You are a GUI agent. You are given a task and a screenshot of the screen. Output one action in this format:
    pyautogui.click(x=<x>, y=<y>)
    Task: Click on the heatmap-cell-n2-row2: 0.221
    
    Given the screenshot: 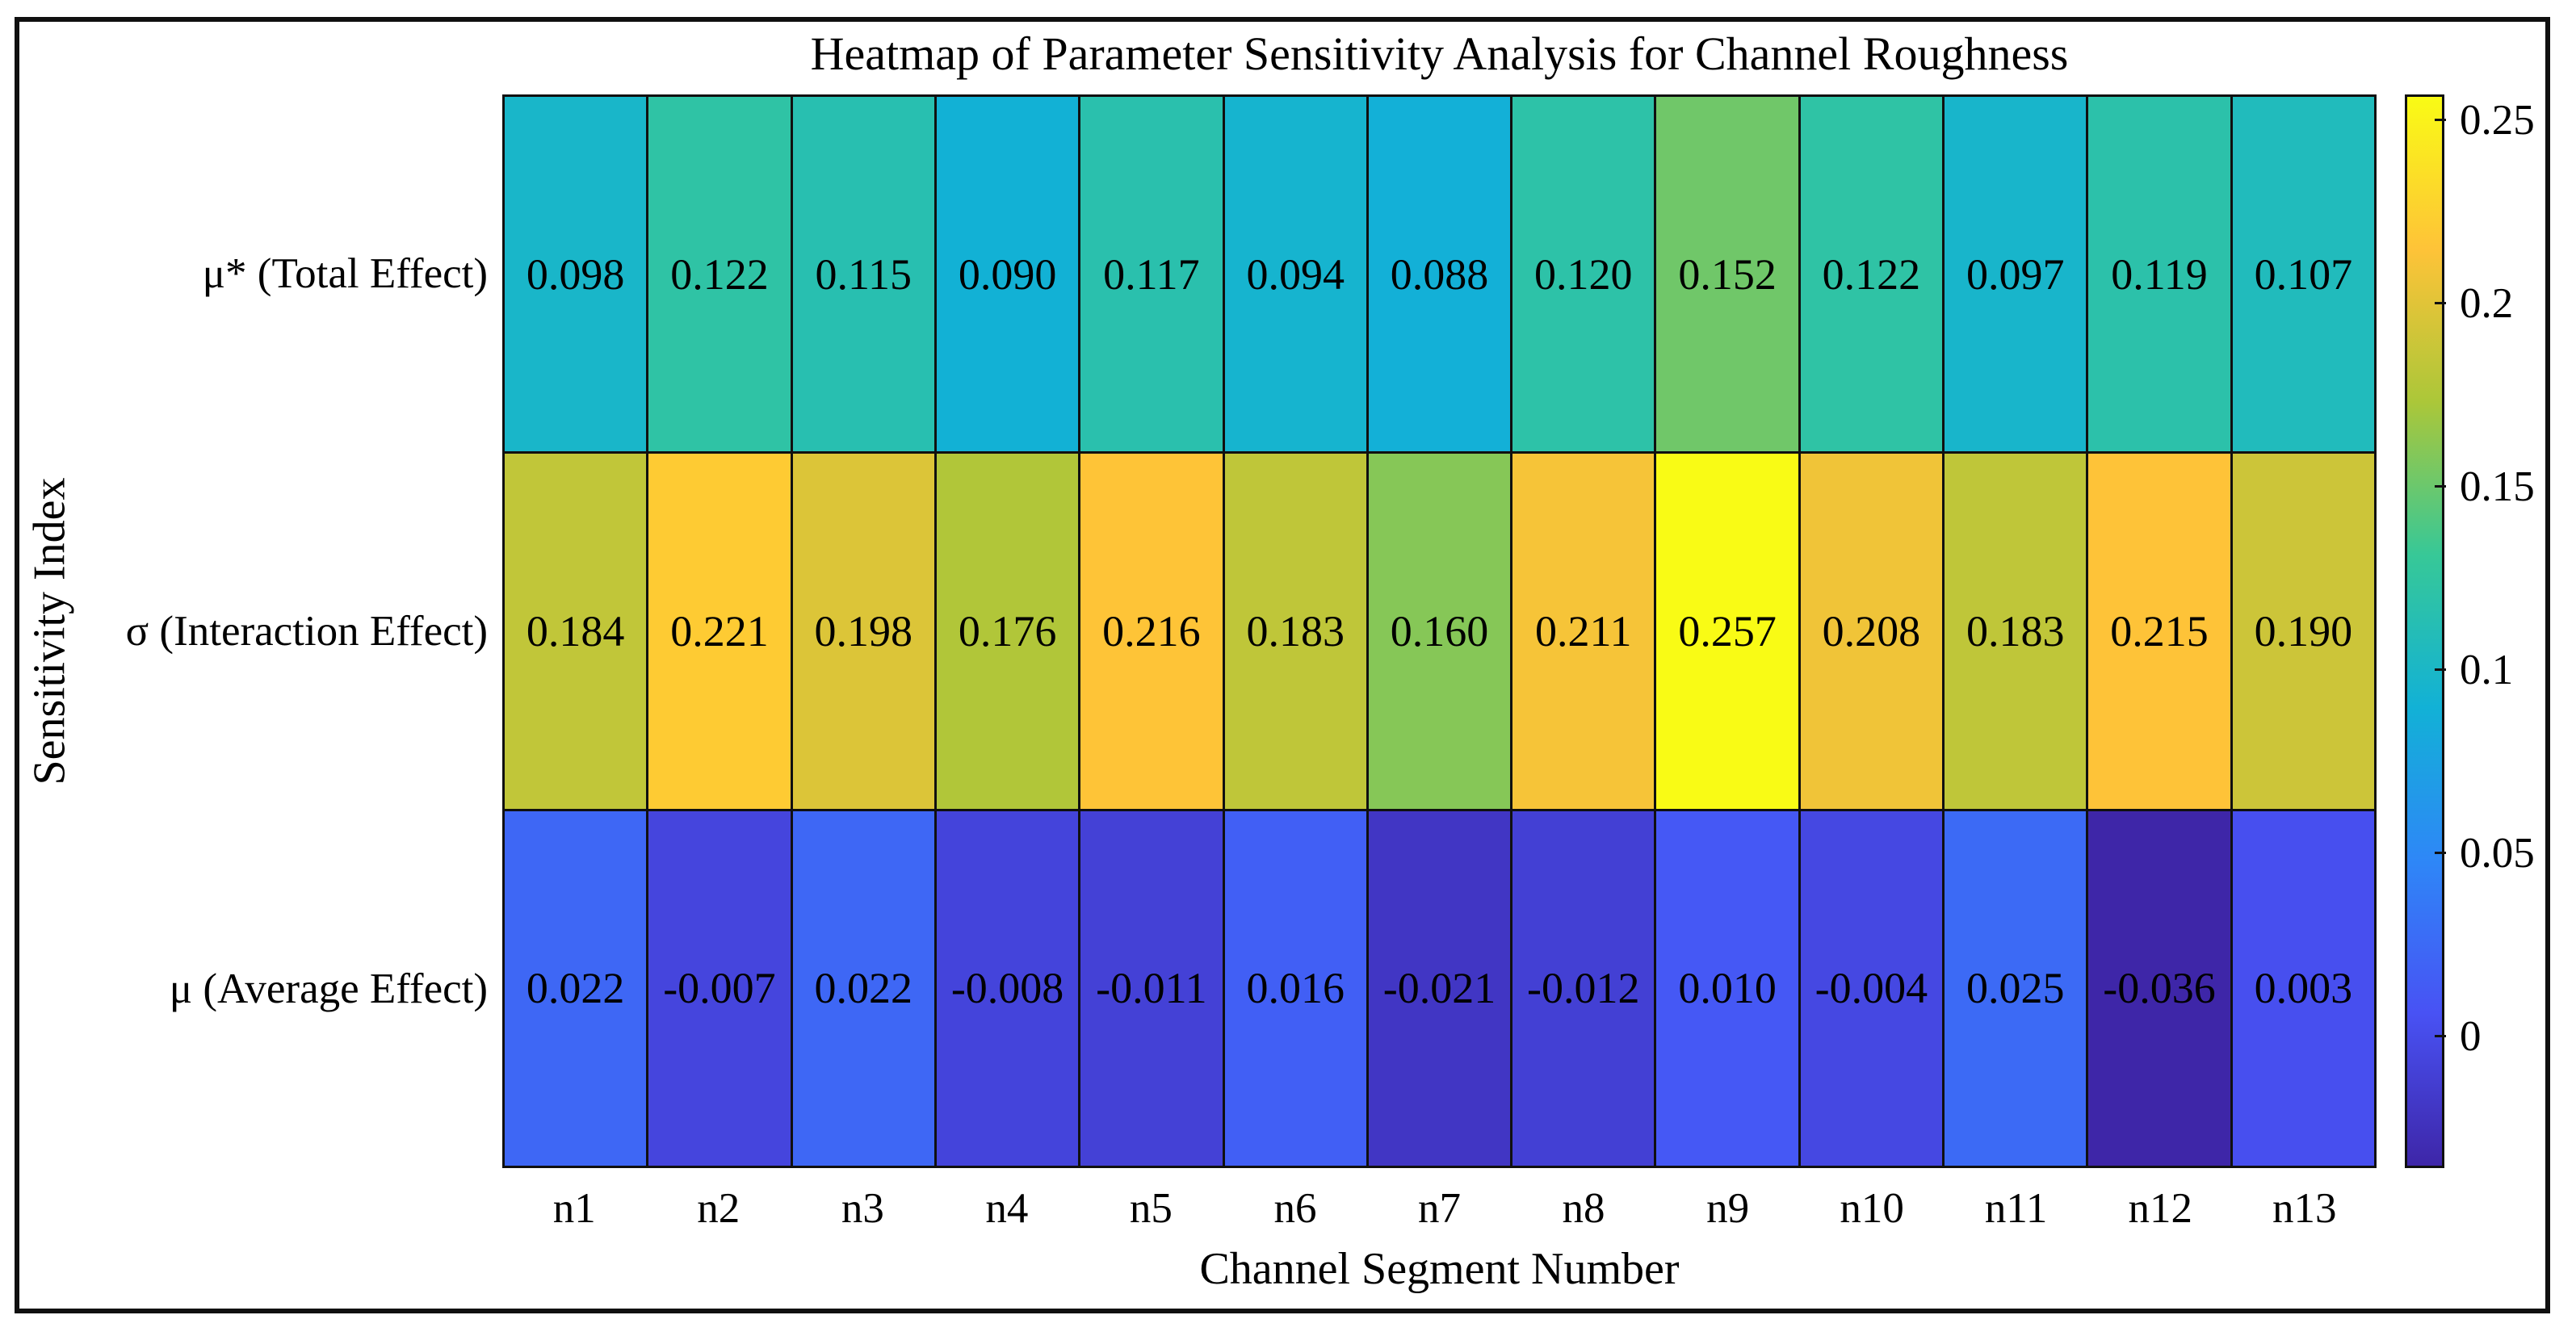 What is the action you would take?
    pyautogui.click(x=719, y=631)
    